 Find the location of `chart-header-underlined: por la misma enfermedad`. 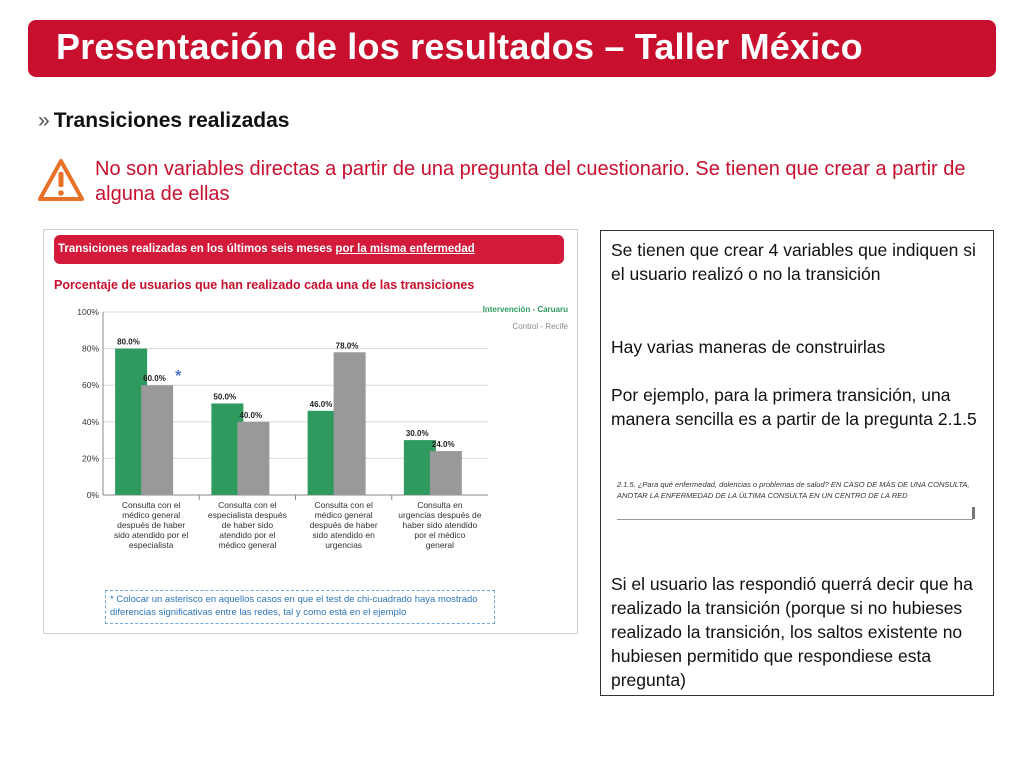

chart-header-underlined: por la misma enfermedad is located at coordinates (405, 249).